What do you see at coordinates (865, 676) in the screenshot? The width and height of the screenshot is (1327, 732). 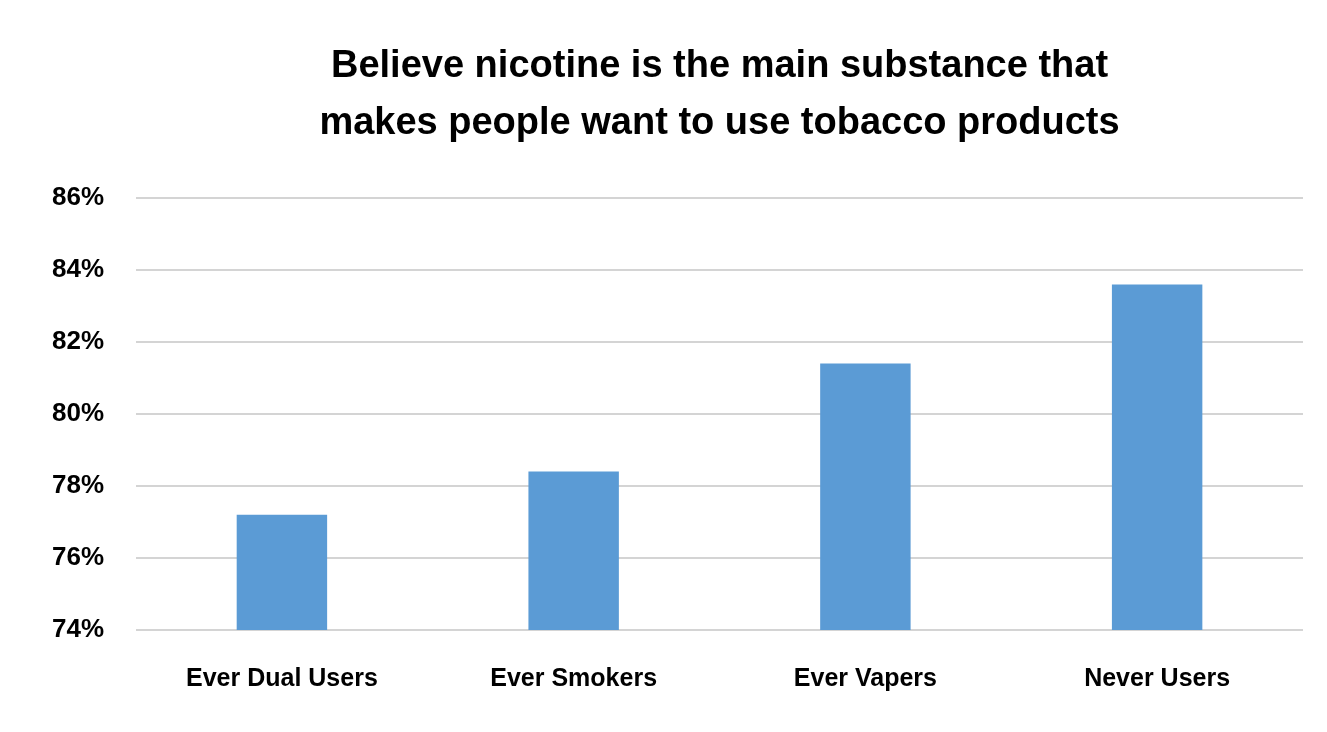 I see `x-tick-label: Ever Vapers` at bounding box center [865, 676].